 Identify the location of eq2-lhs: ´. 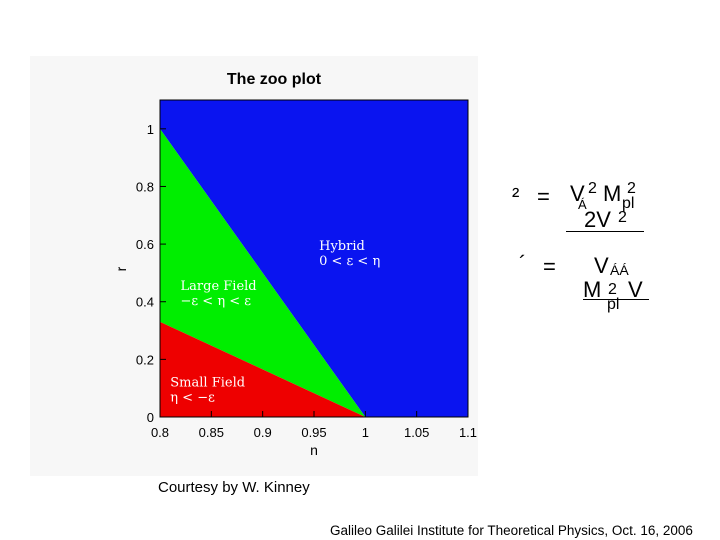
(523, 263).